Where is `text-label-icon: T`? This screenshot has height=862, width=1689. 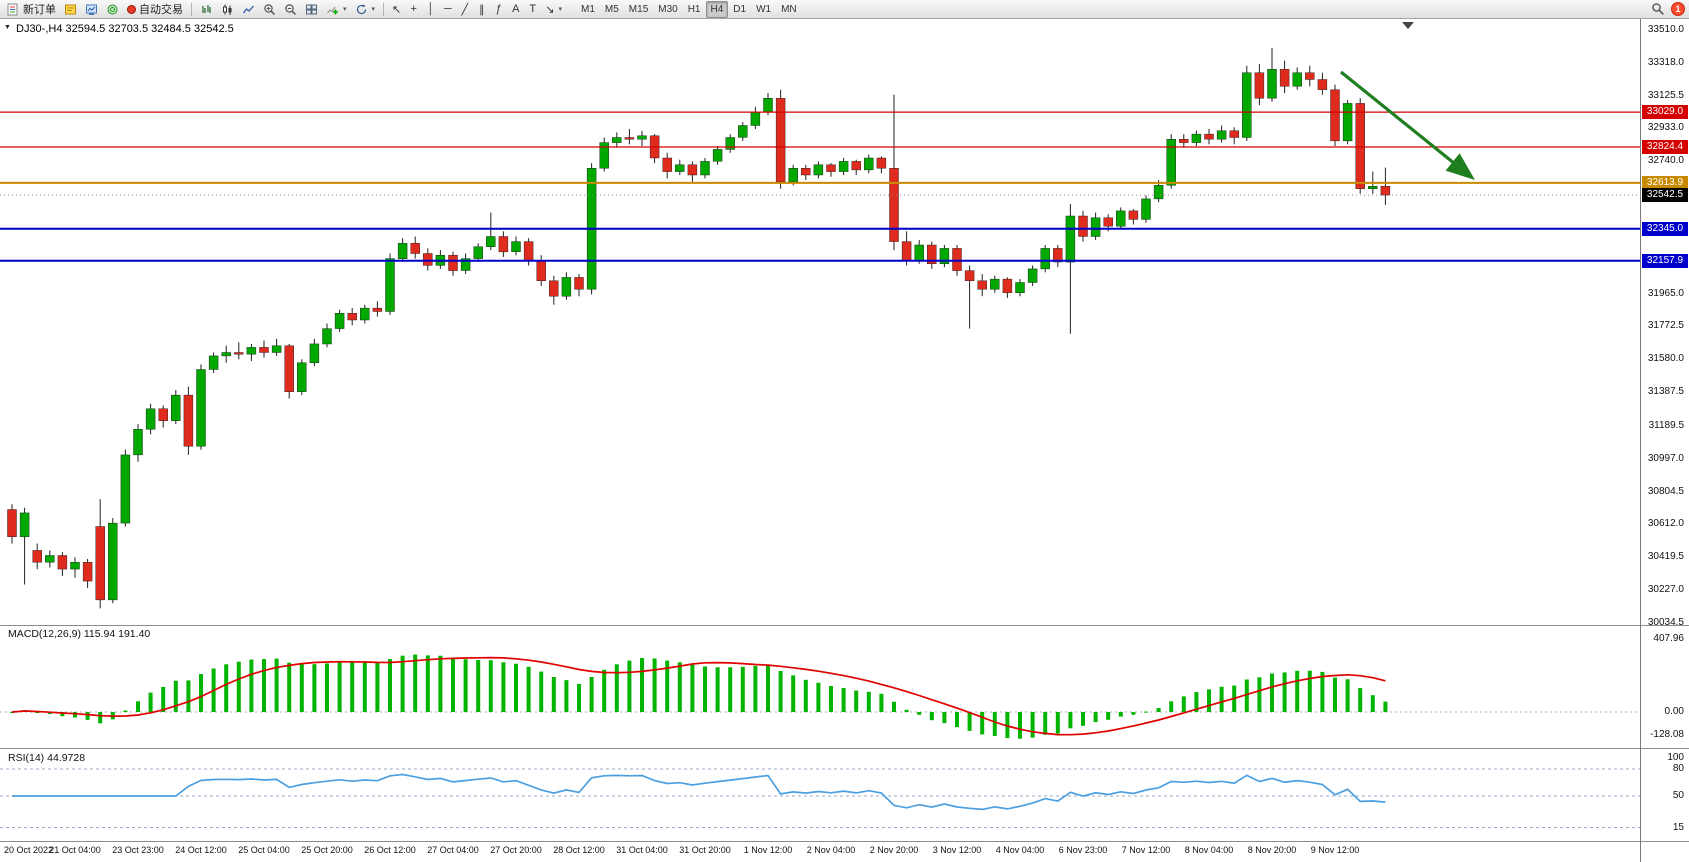
text-label-icon: T is located at coordinates (533, 9).